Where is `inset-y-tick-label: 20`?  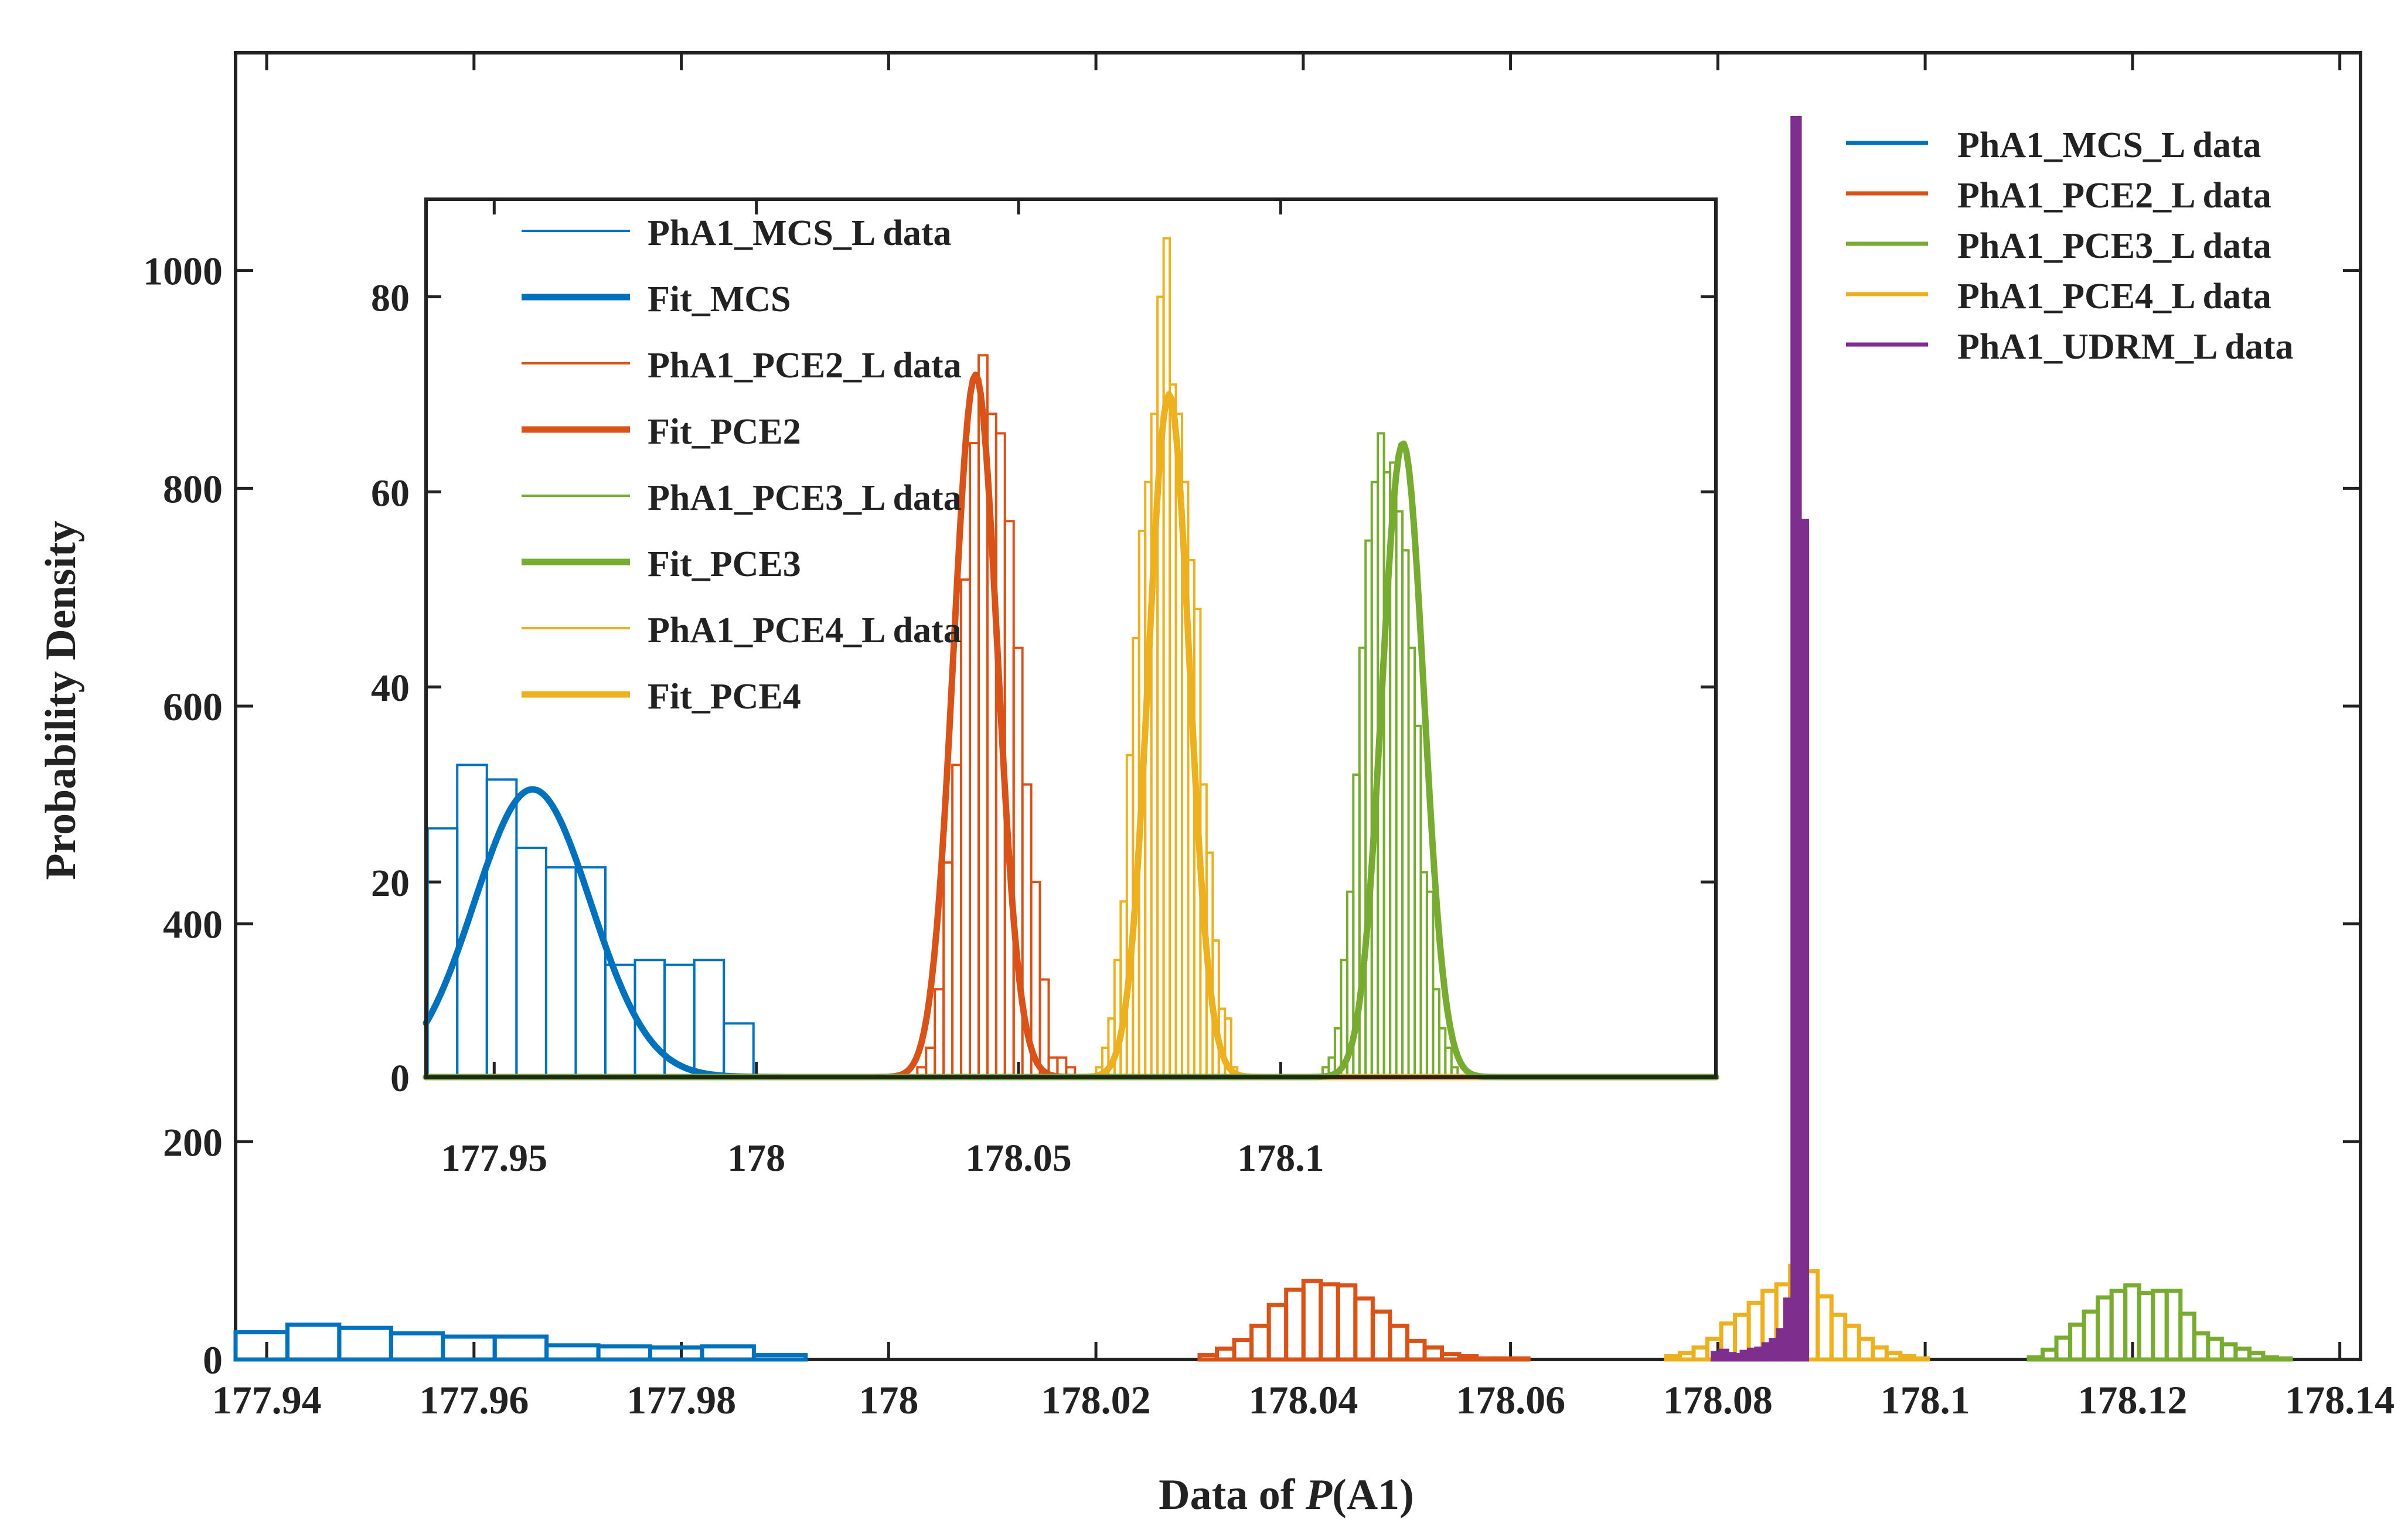
inset-y-tick-label: 20 is located at coordinates (390, 883).